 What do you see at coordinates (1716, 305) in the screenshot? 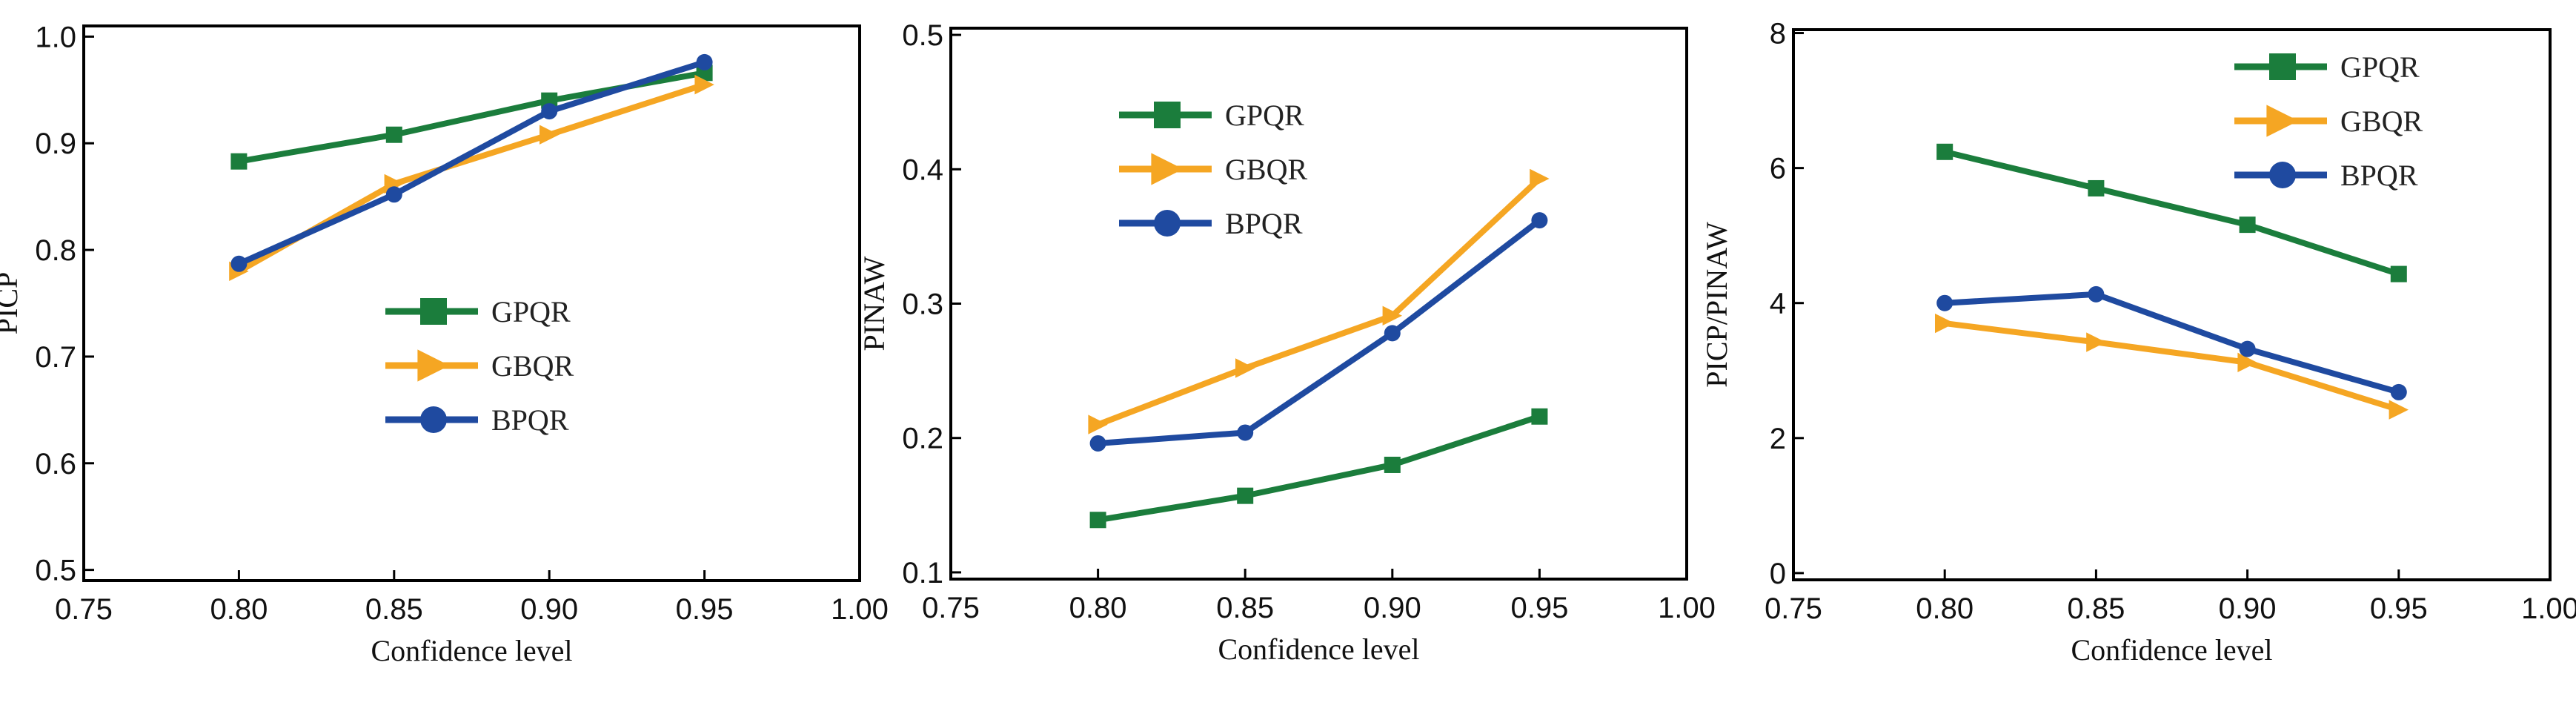
I see `y-axis-title: PICP/PINAW` at bounding box center [1716, 305].